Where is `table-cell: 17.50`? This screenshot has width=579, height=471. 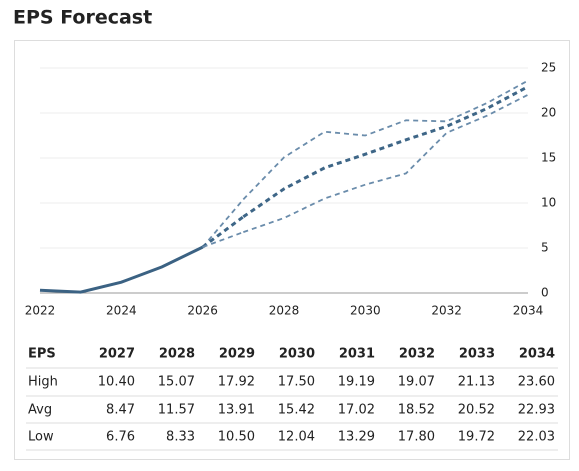 table-cell: 17.50 is located at coordinates (296, 382).